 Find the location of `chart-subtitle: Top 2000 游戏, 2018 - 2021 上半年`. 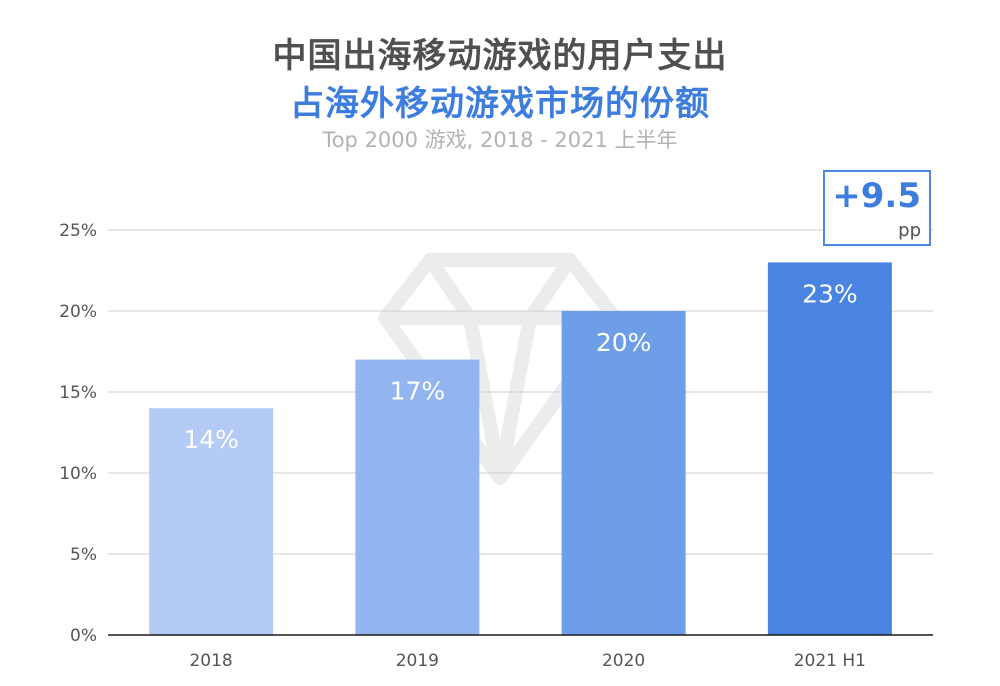

chart-subtitle: Top 2000 游戏, 2018 - 2021 上半年 is located at coordinates (500, 140).